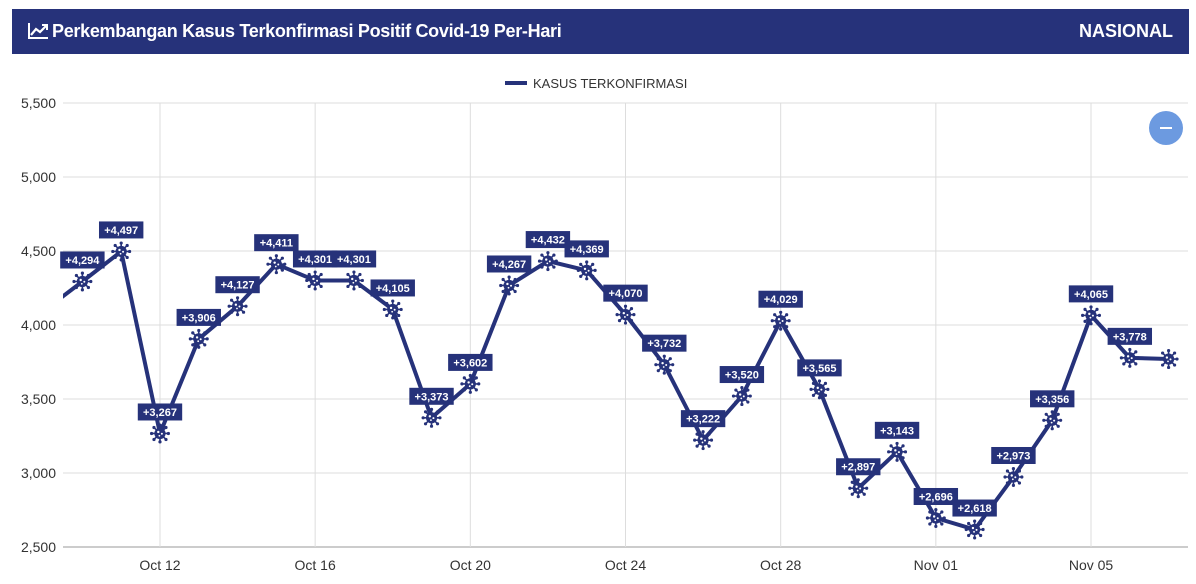  What do you see at coordinates (780, 565) in the screenshot?
I see `x-tick-label: Oct 28` at bounding box center [780, 565].